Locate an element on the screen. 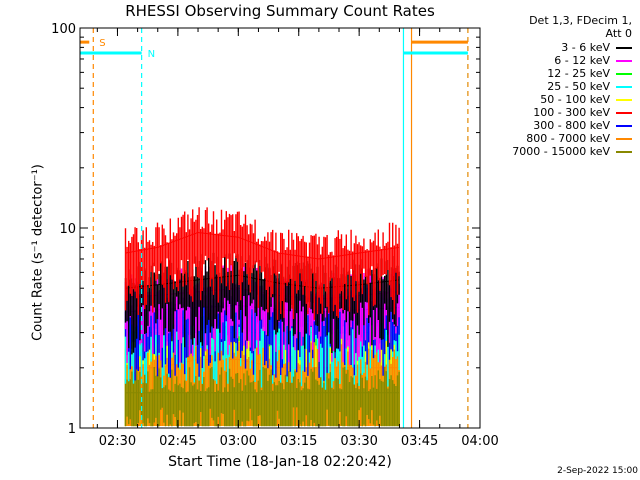 This screenshot has width=640, height=480. x-tick-label-5: 03:45 is located at coordinates (419, 441).